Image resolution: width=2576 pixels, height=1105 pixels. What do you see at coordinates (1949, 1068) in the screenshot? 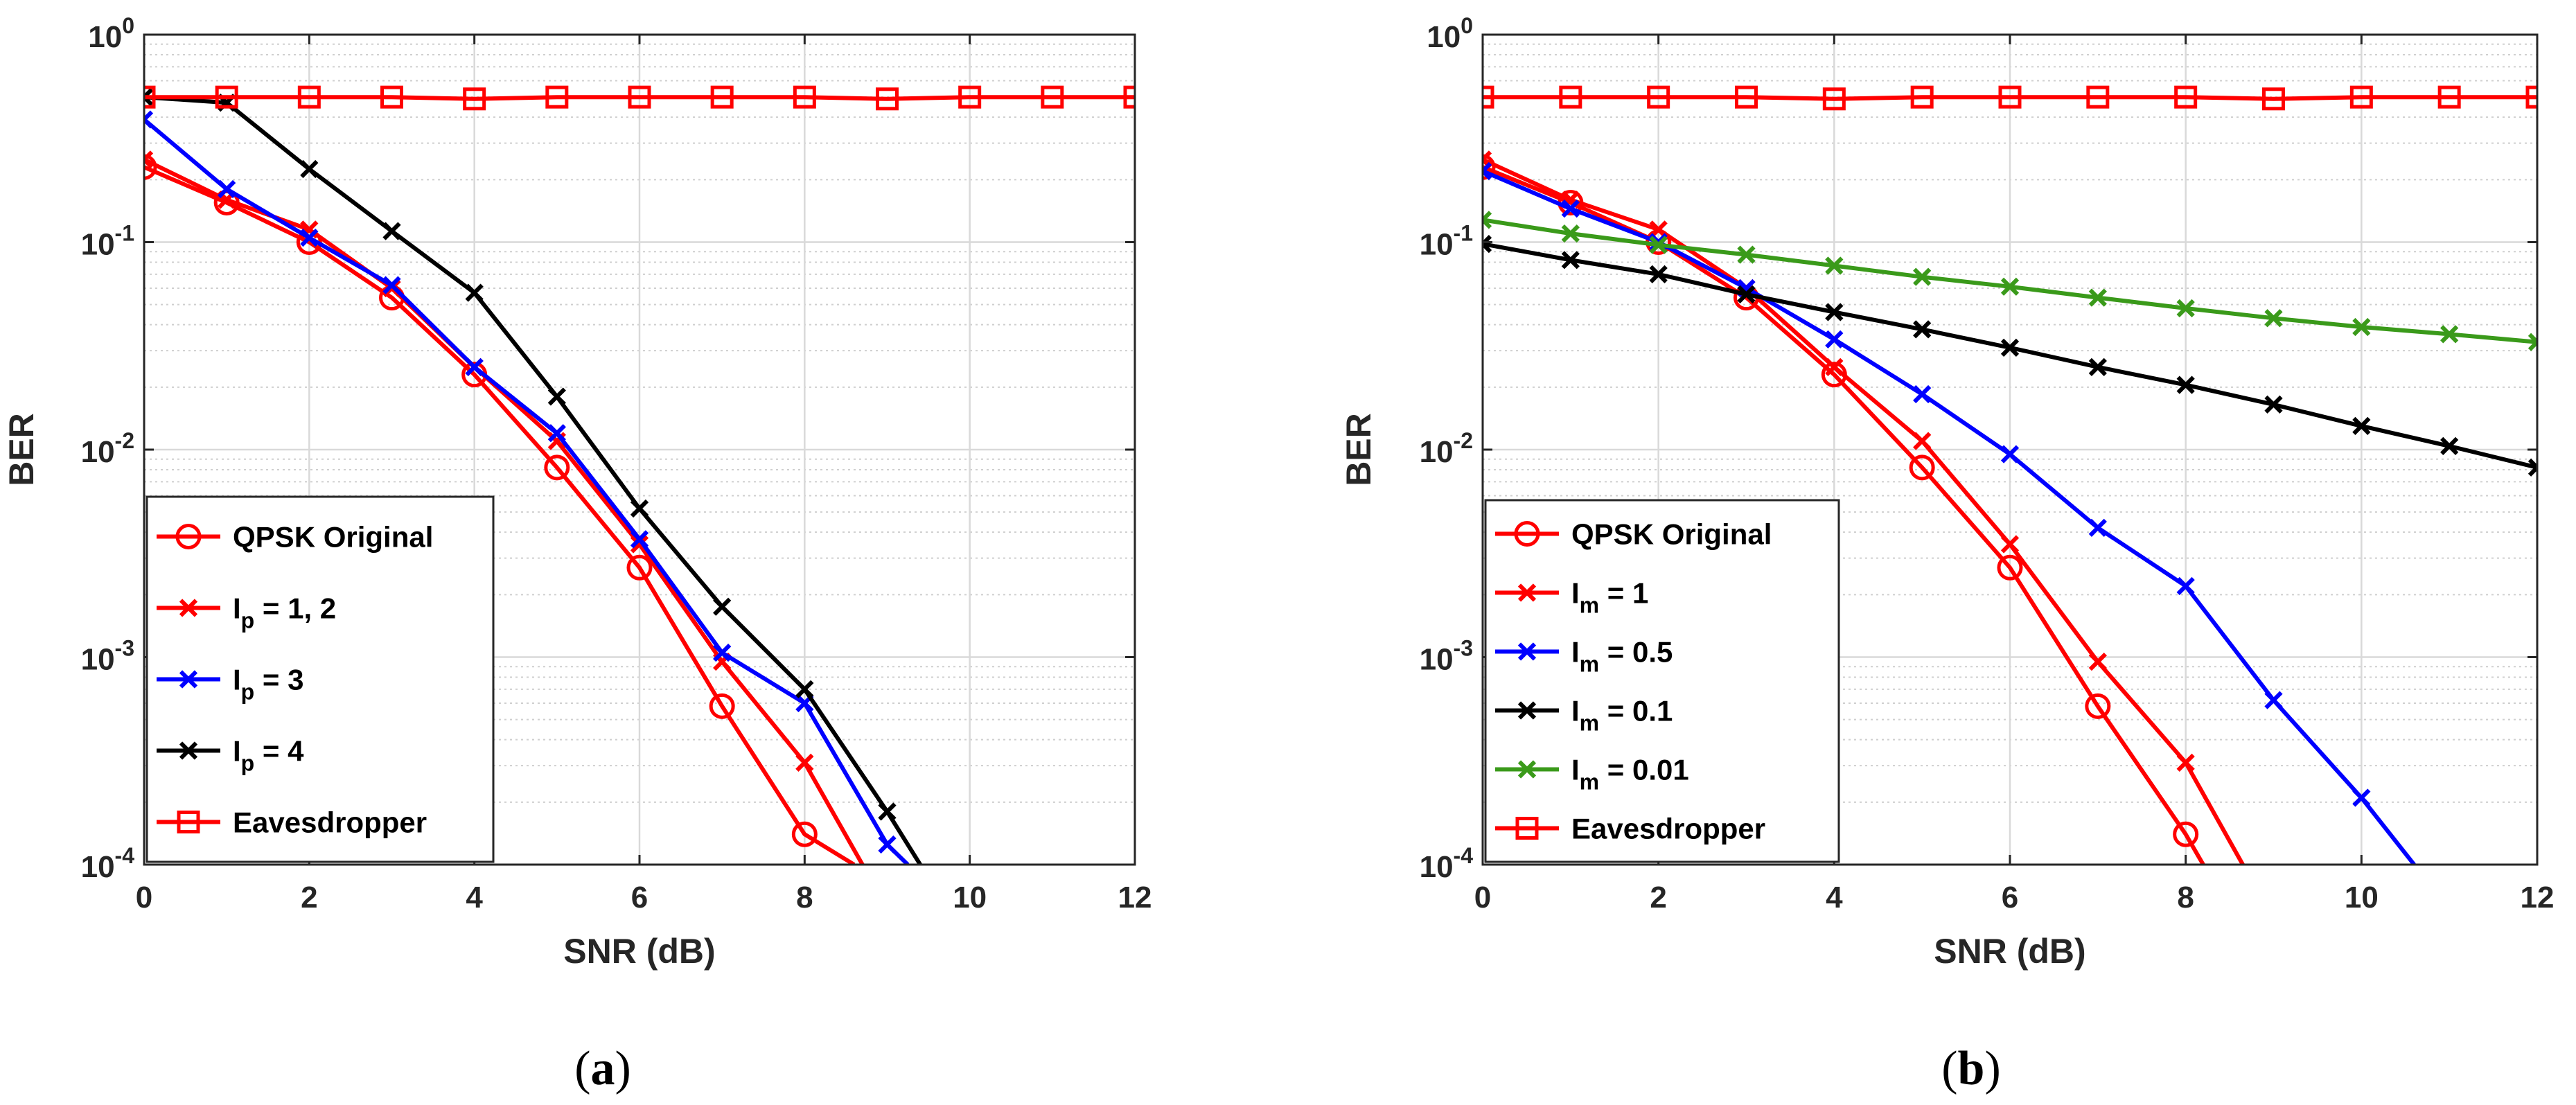
I see `caption-open: (` at bounding box center [1949, 1068].